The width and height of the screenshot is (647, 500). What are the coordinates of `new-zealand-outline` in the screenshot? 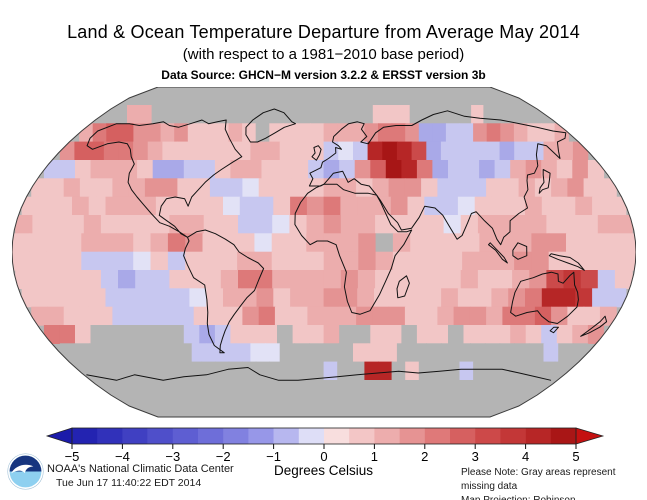 It's located at (594, 326).